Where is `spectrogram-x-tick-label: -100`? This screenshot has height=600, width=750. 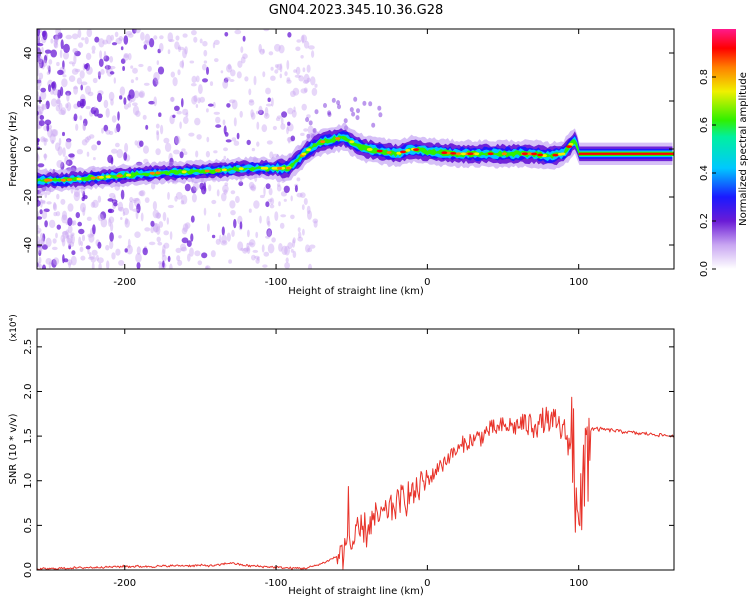
spectrogram-x-tick-label: -100 is located at coordinates (276, 282).